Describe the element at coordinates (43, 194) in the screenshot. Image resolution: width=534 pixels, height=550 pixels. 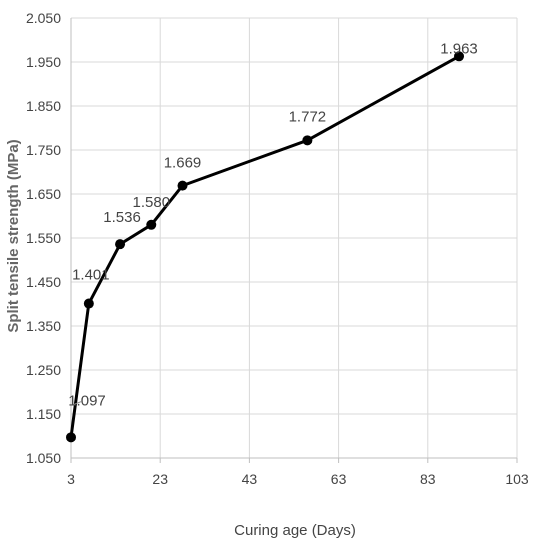
I see `y-tick-label: 1.650` at that location.